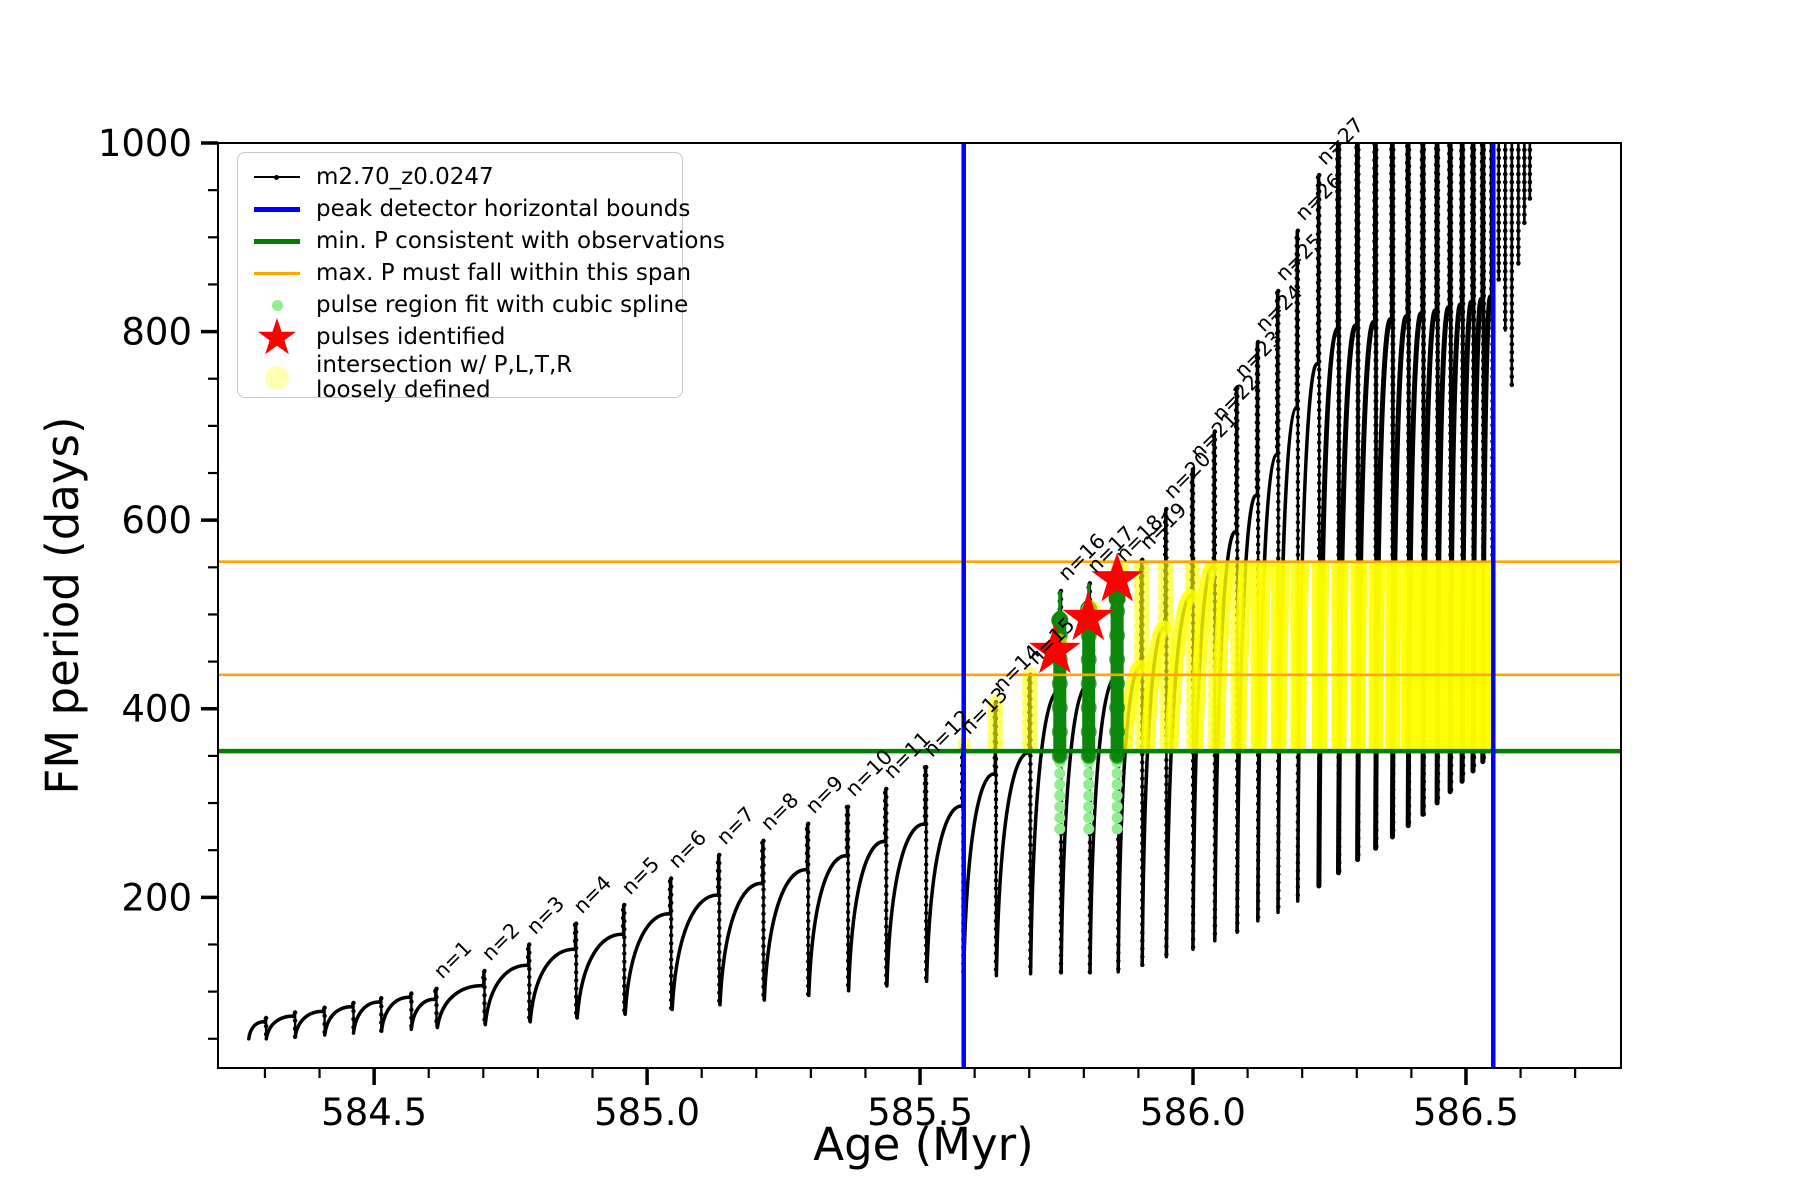  Describe the element at coordinates (145, 143) in the screenshot. I see `y-tick-label: 1000` at that location.